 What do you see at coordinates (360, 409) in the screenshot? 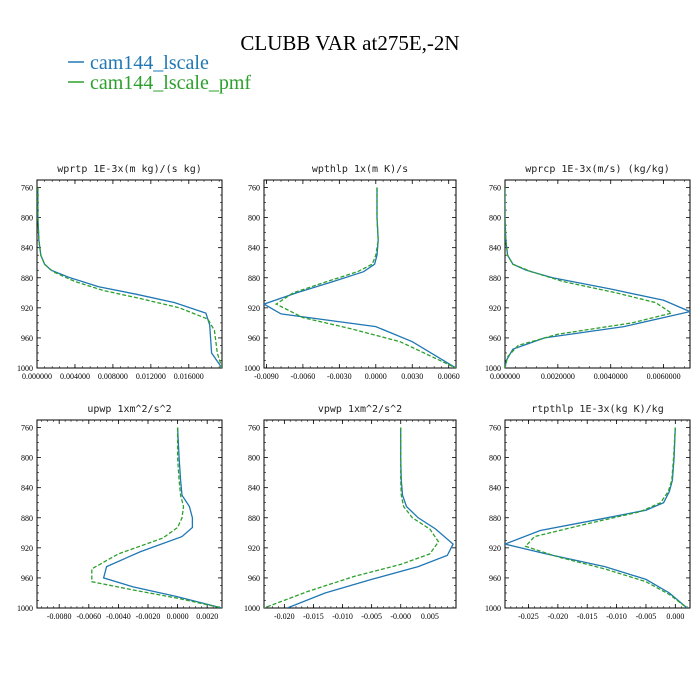
I see `panel-title: vpwp 1xm^2/s^2` at bounding box center [360, 409].